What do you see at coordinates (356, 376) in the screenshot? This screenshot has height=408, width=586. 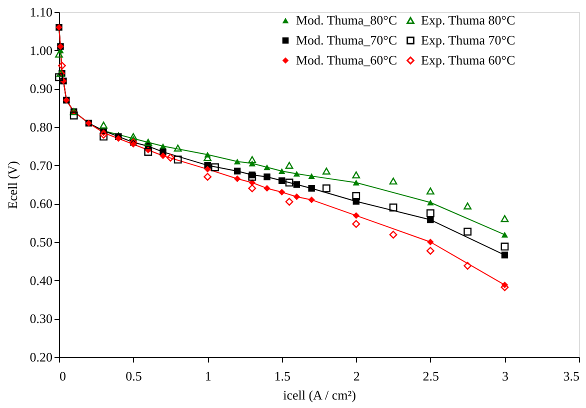 I see `x-tick-label: 2` at bounding box center [356, 376].